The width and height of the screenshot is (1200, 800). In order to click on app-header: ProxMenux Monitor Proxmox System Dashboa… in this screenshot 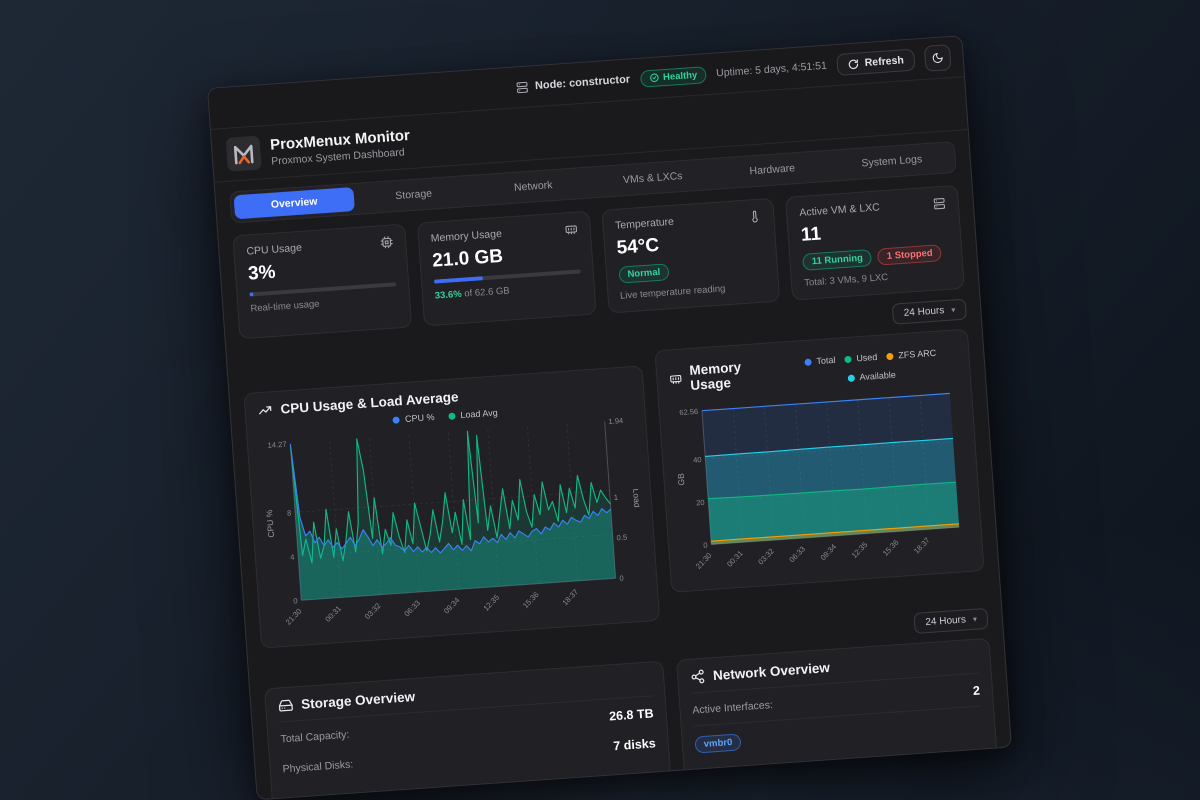, I will do `click(589, 130)`.